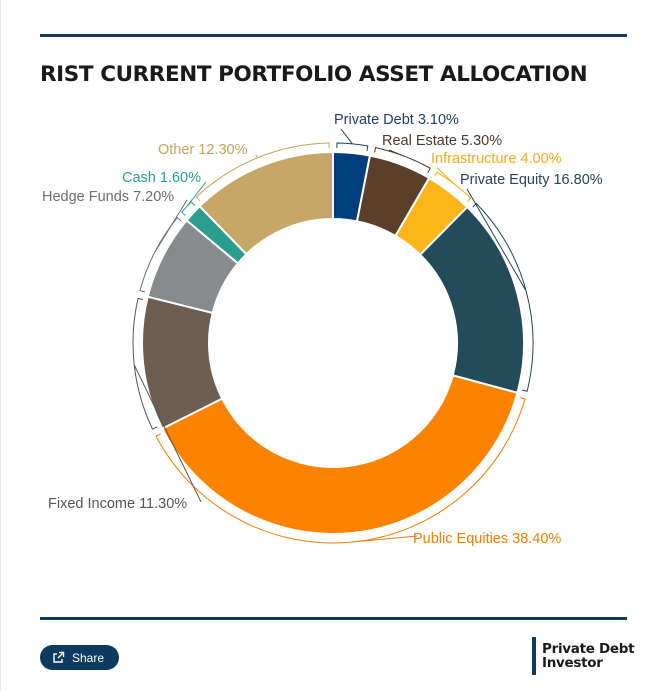 This screenshot has width=664, height=691. Describe the element at coordinates (402, 159) in the screenshot. I see `leader-real-estate` at that location.